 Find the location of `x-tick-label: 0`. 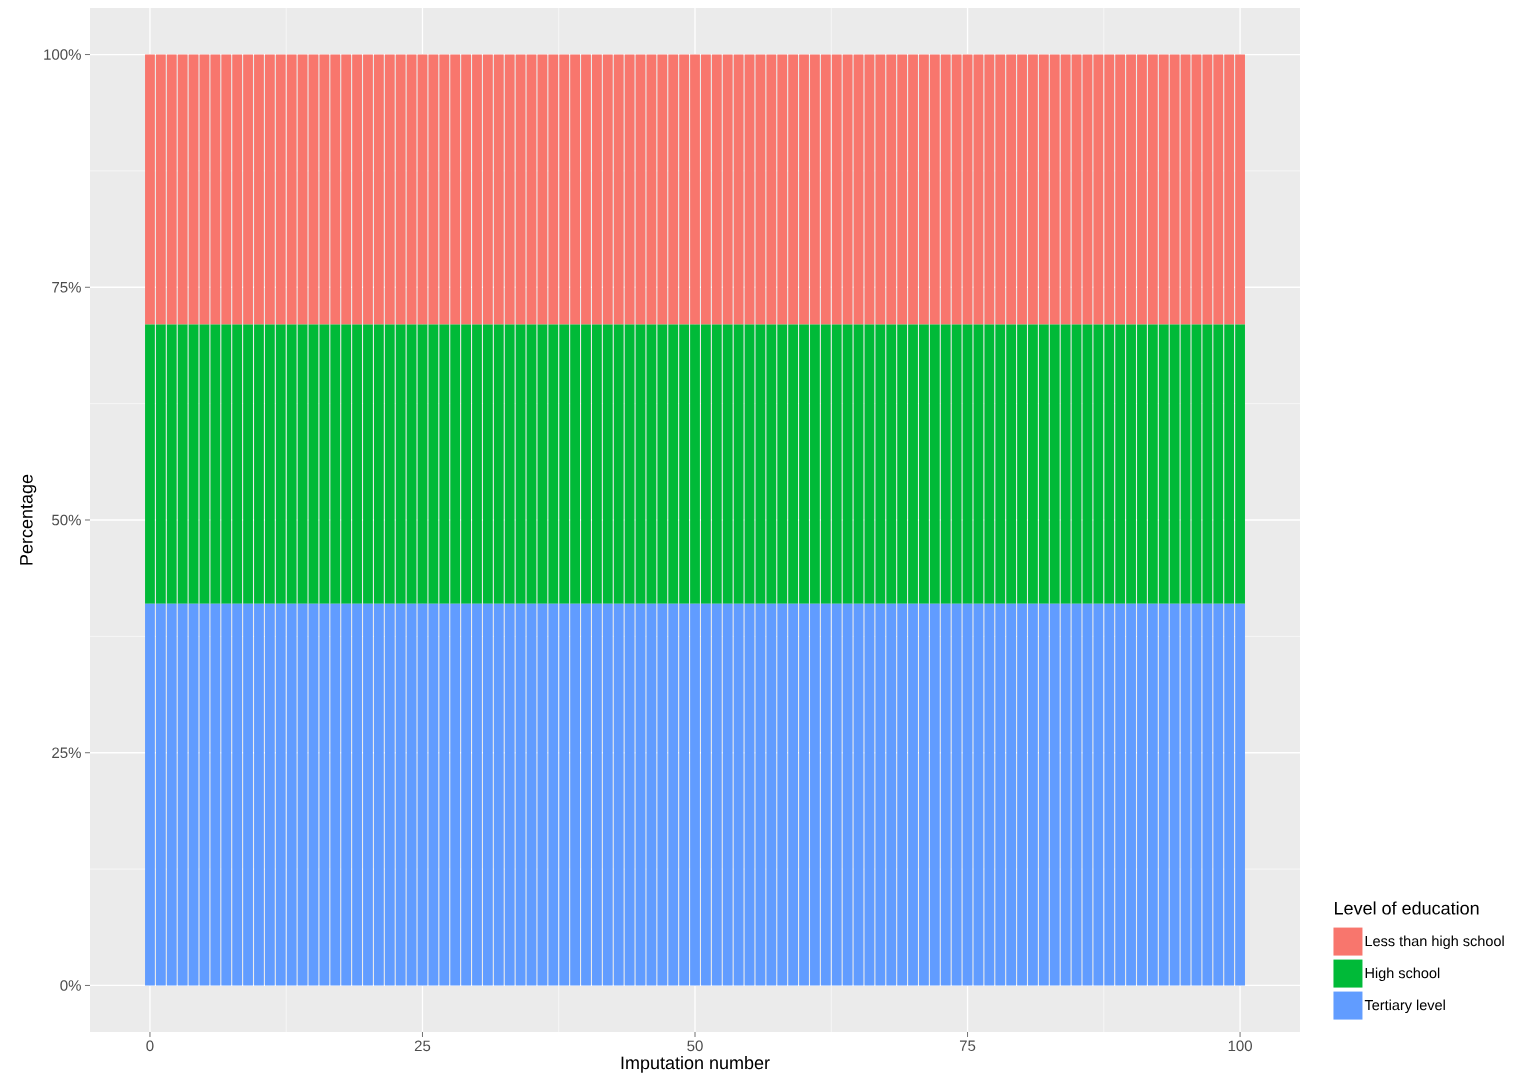

x-tick-label: 0 is located at coordinates (150, 1046).